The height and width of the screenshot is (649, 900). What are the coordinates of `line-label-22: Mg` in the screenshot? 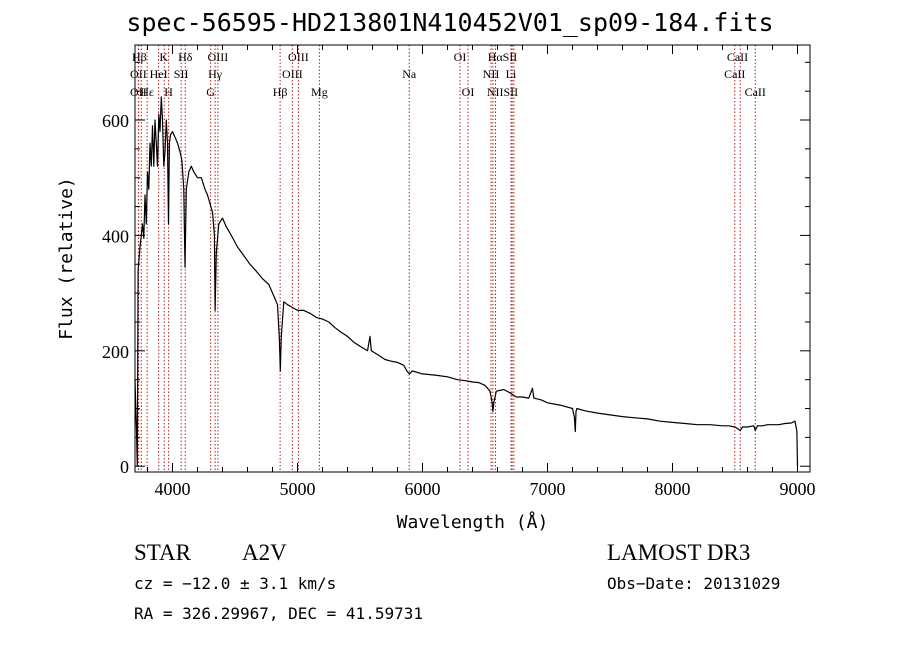 It's located at (319, 92).